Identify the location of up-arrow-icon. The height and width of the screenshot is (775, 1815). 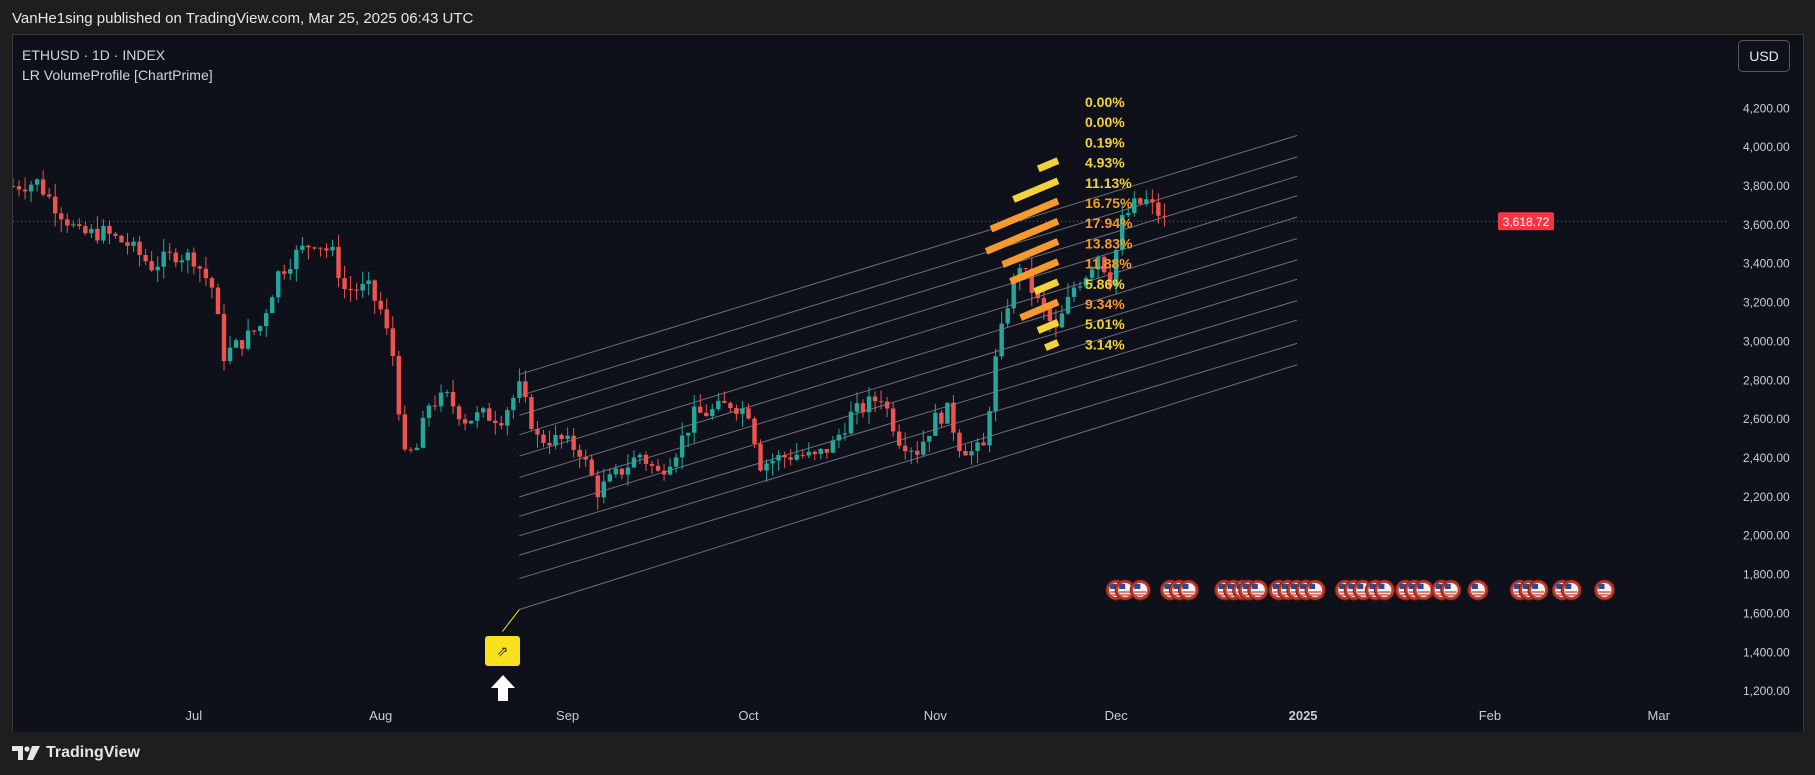
(503, 690).